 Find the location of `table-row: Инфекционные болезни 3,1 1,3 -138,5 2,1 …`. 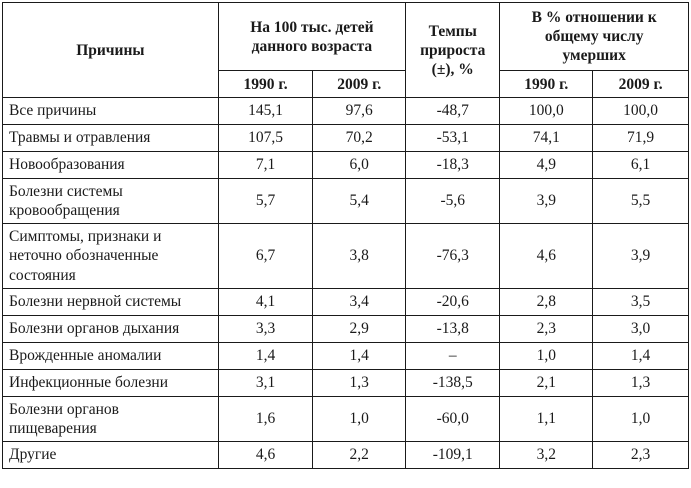

table-row: Инфекционные болезни 3,1 1,3 -138,5 2,1 … is located at coordinates (345, 383).